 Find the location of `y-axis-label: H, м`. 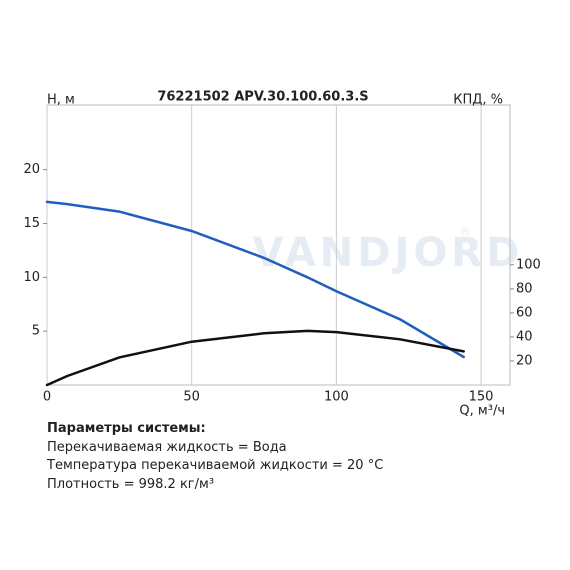

y-axis-label: H, м is located at coordinates (61, 100).